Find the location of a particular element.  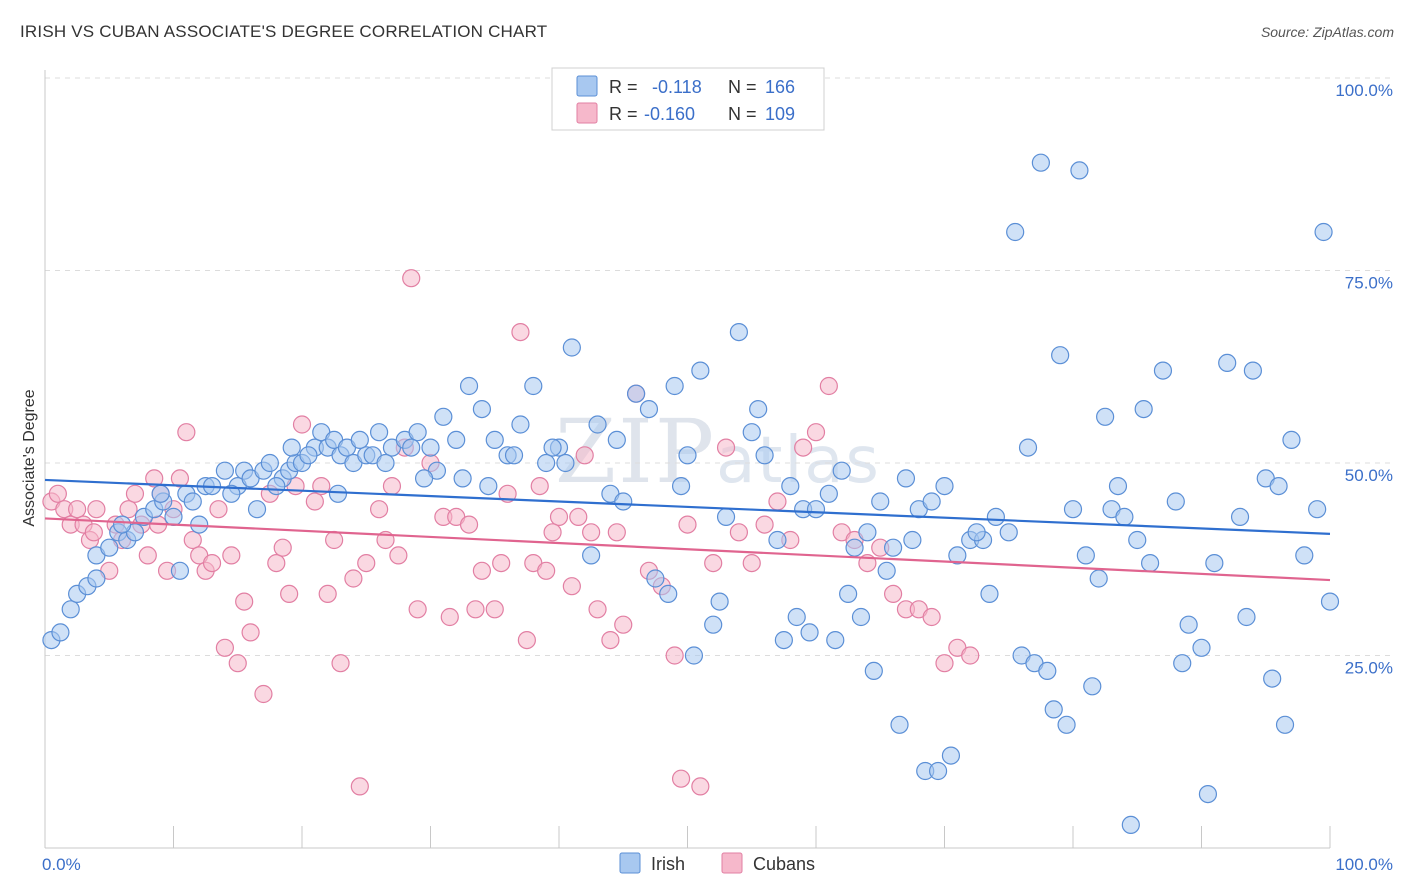

irish-r-value: -0.118 is located at coordinates (677, 87).